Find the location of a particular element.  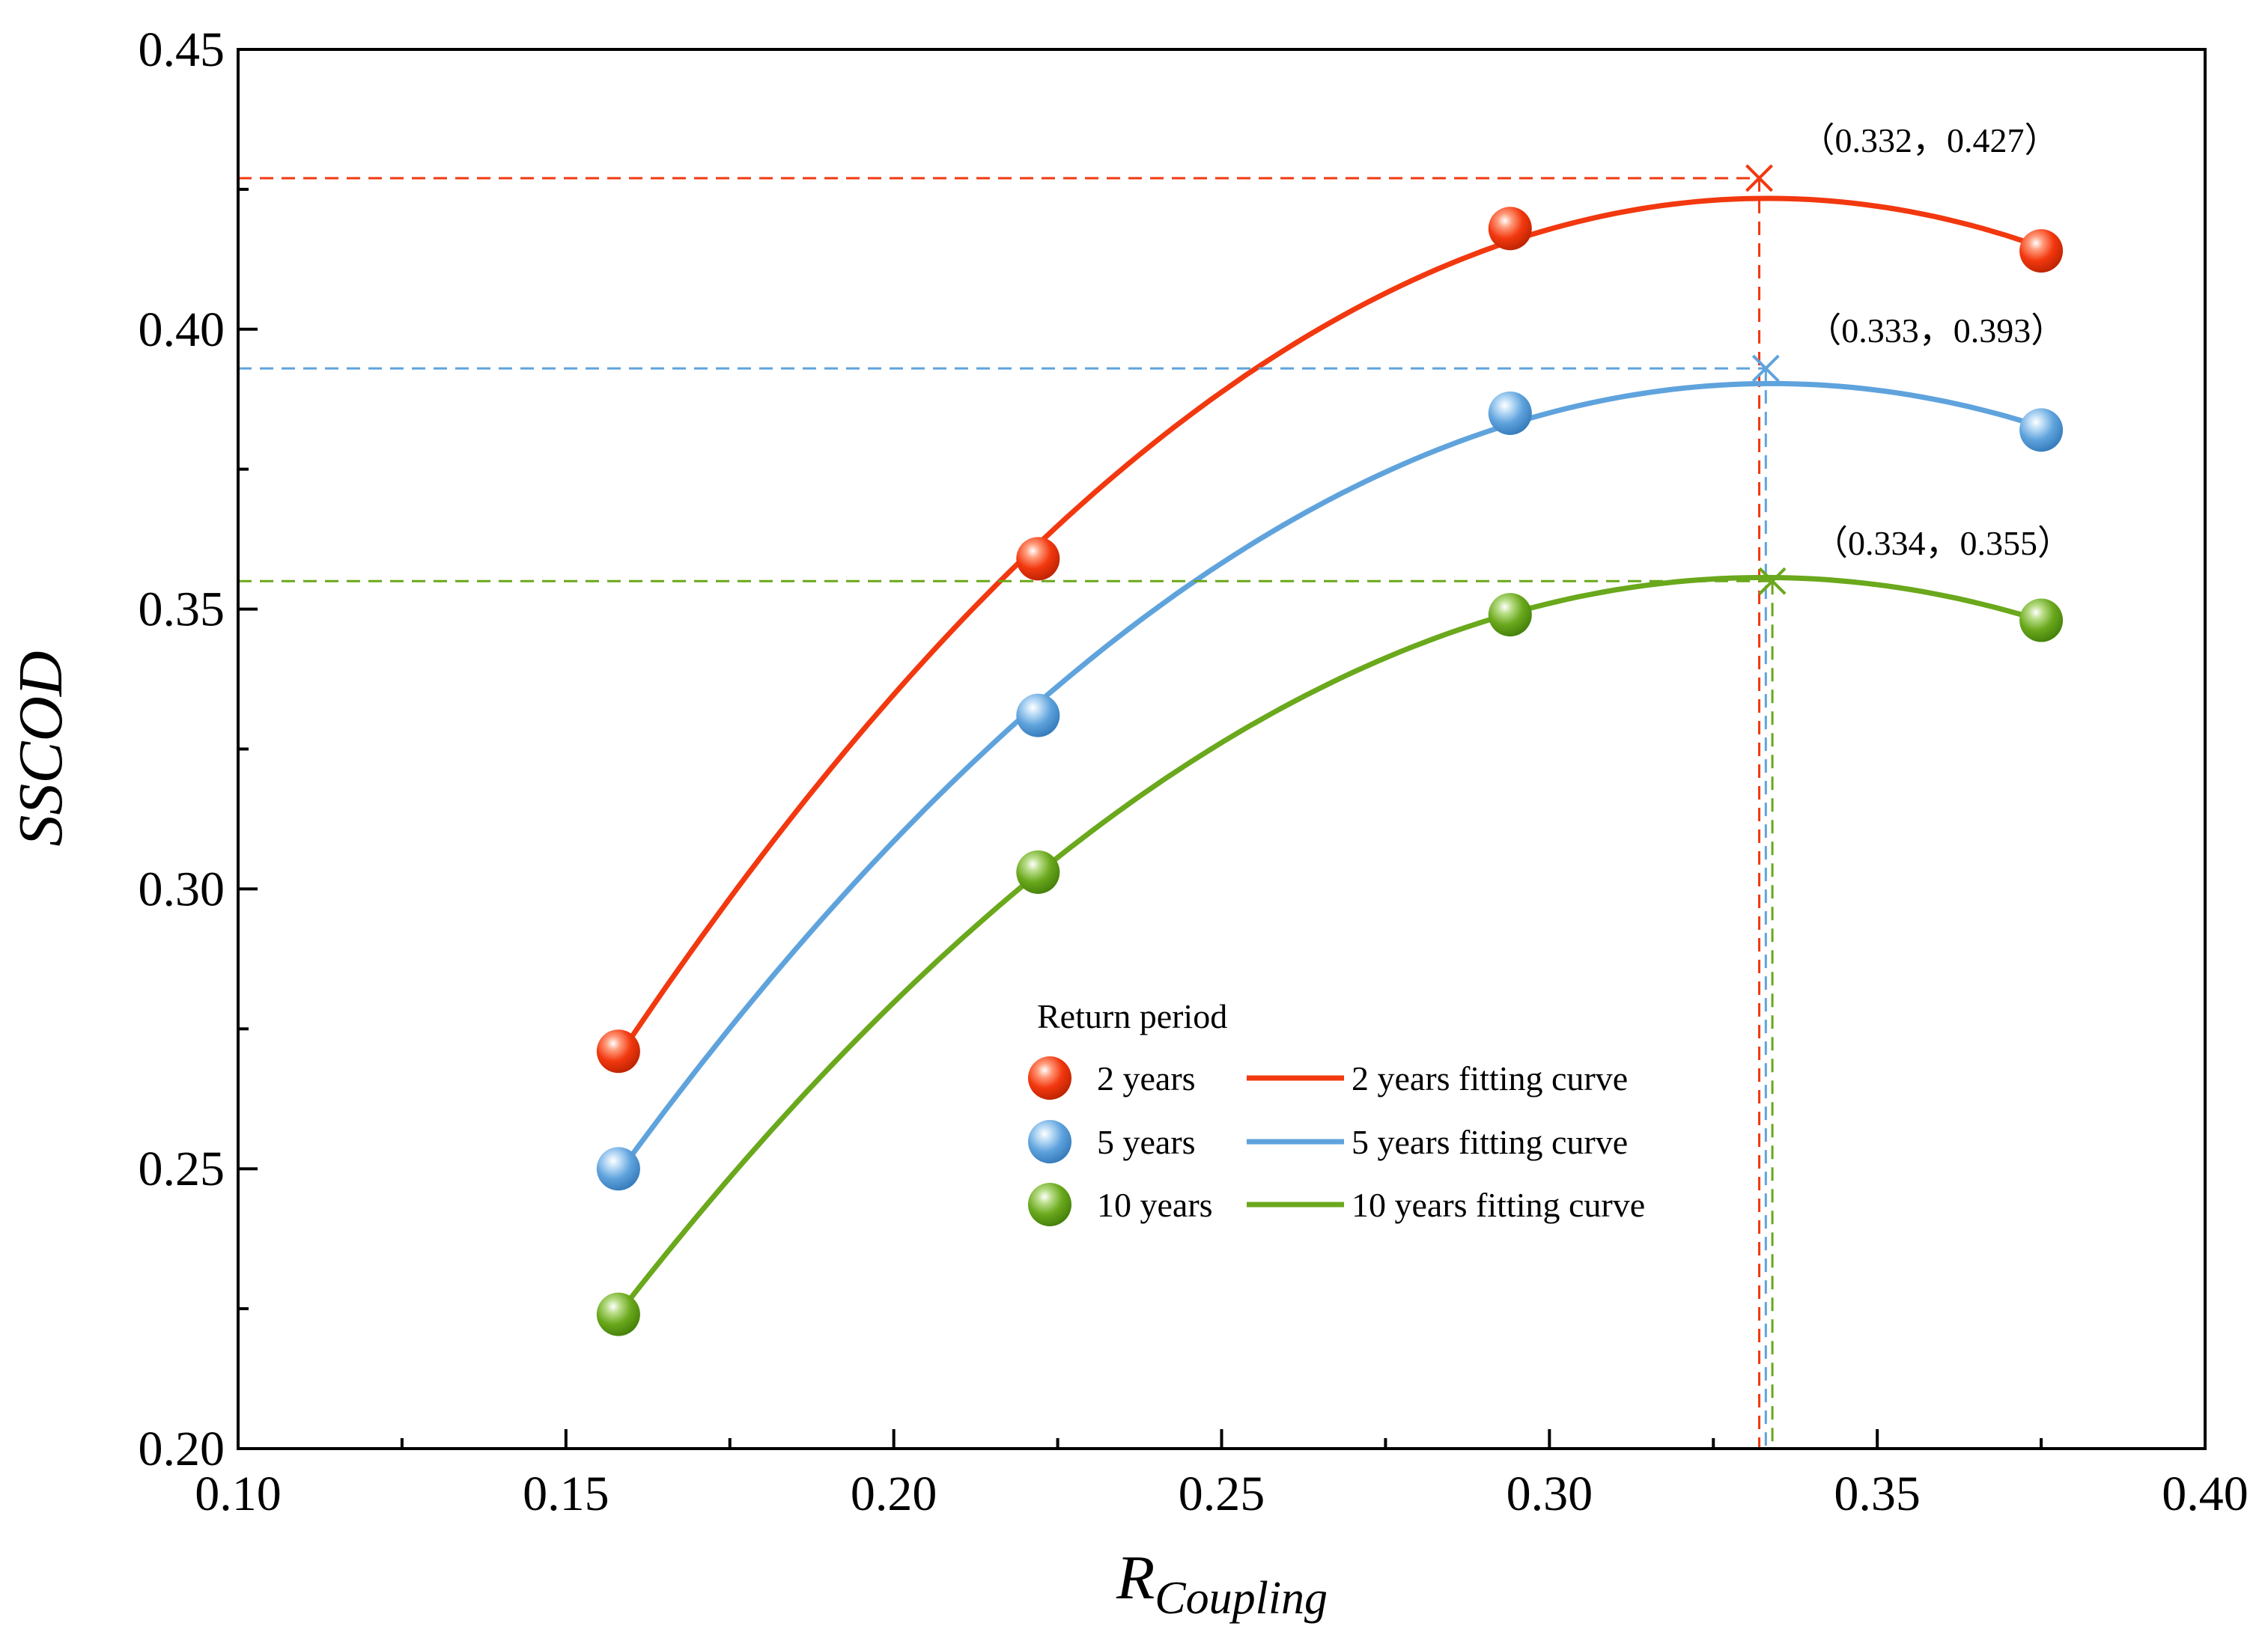

x-axis-title-sub: Coupling is located at coordinates (1241, 1598).